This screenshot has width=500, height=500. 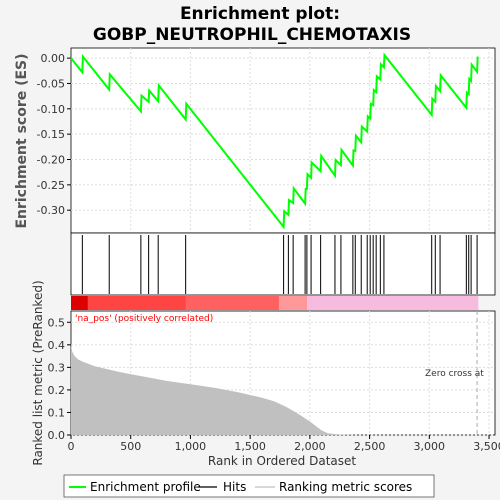 What do you see at coordinates (191, 446) in the screenshot?
I see `rank-xtick-label-2: 1,000` at bounding box center [191, 446].